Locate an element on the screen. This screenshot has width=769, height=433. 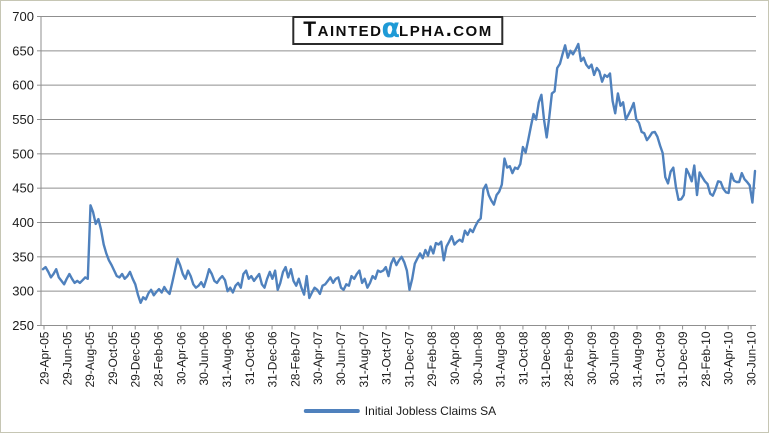
logo-alpha-icon: α is located at coordinates (391, 28).